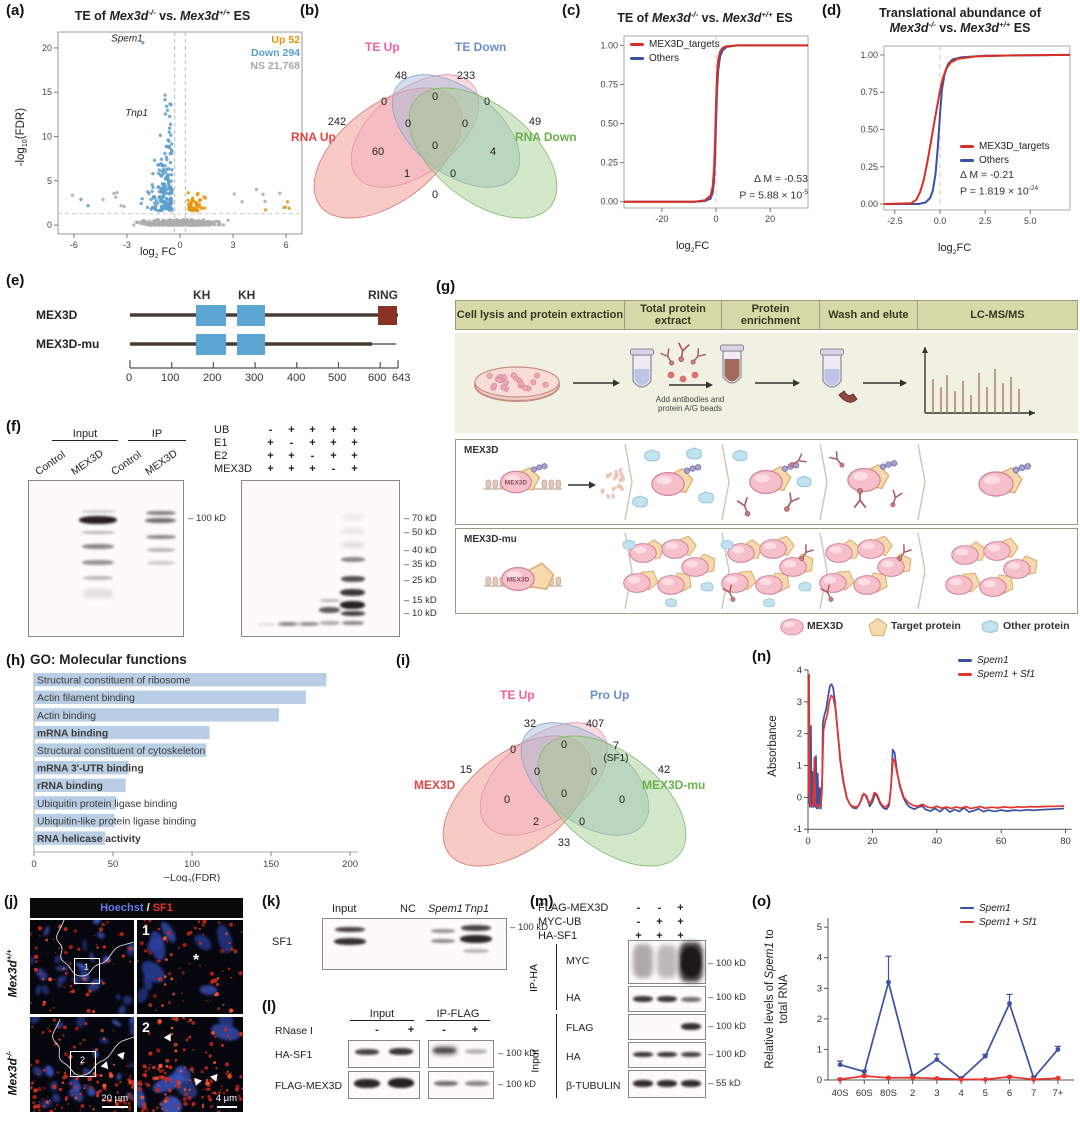 The image size is (1080, 1125). Describe the element at coordinates (126, 463) in the screenshot. I see `lane-label: Control` at that location.